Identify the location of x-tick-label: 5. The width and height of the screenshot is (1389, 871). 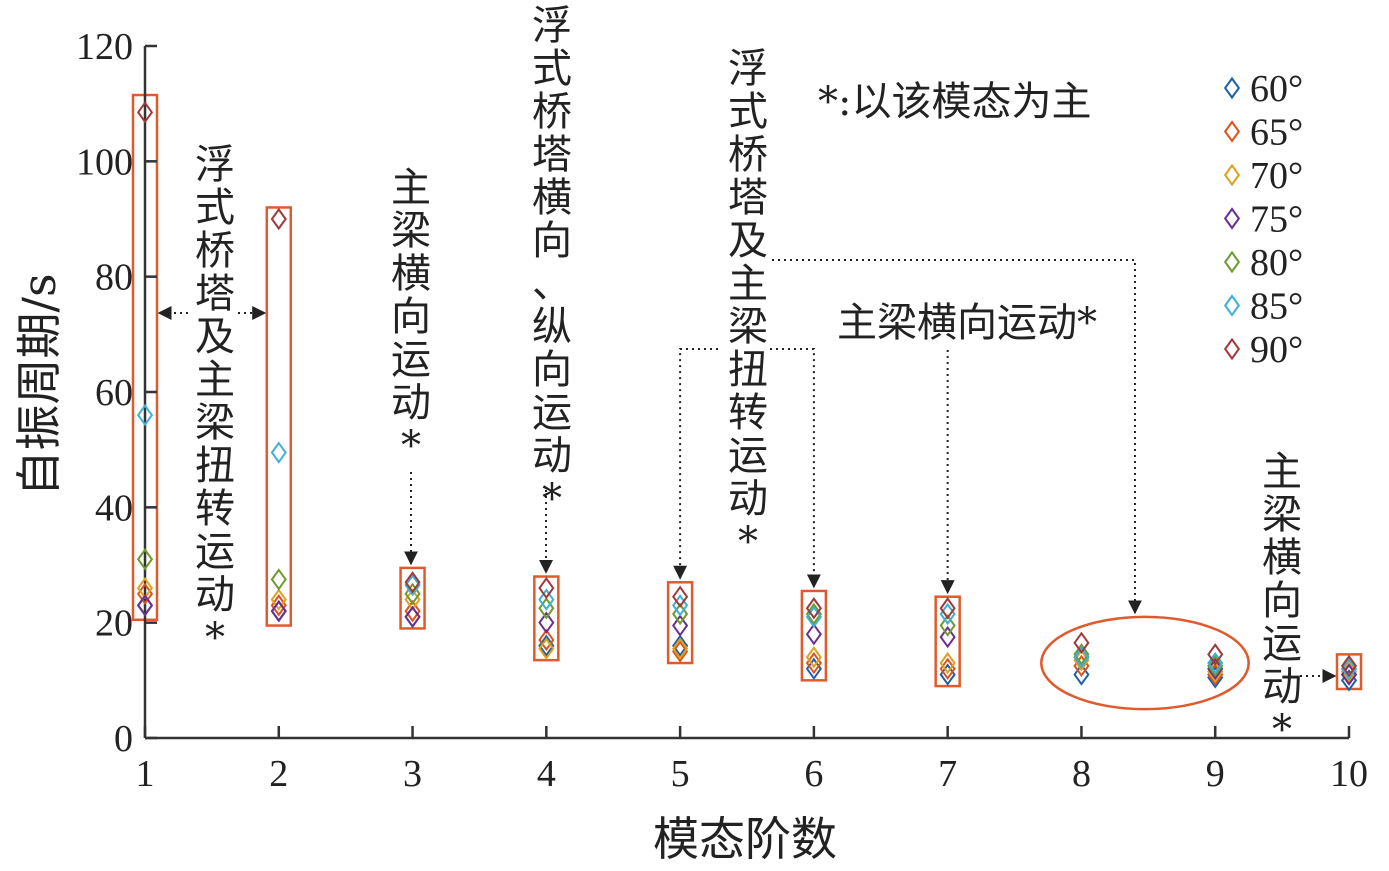
(680, 774).